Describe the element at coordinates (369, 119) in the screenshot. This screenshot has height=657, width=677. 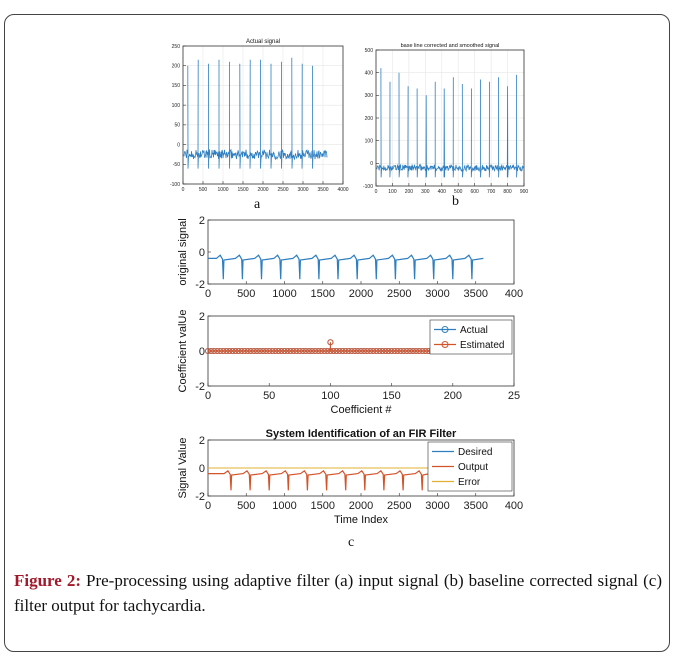
I see `y-tick-label: 200` at that location.